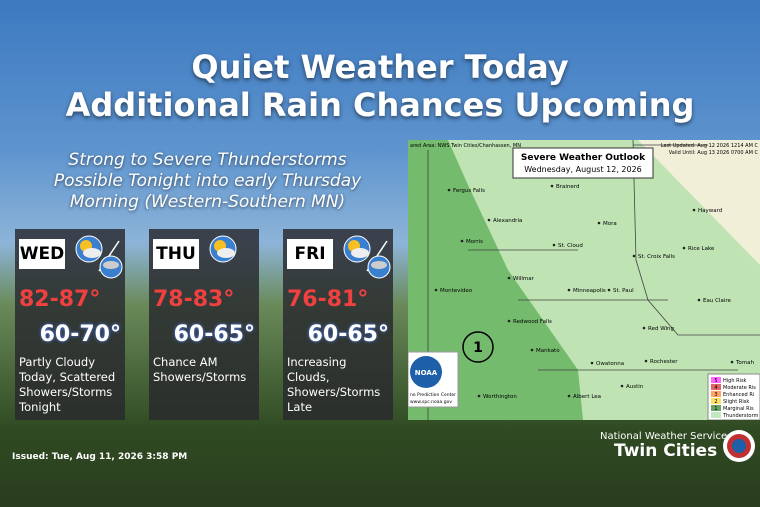 This screenshot has height=507, width=760. Describe the element at coordinates (380, 67) in the screenshot. I see `title: Quiet Weather Today` at that location.